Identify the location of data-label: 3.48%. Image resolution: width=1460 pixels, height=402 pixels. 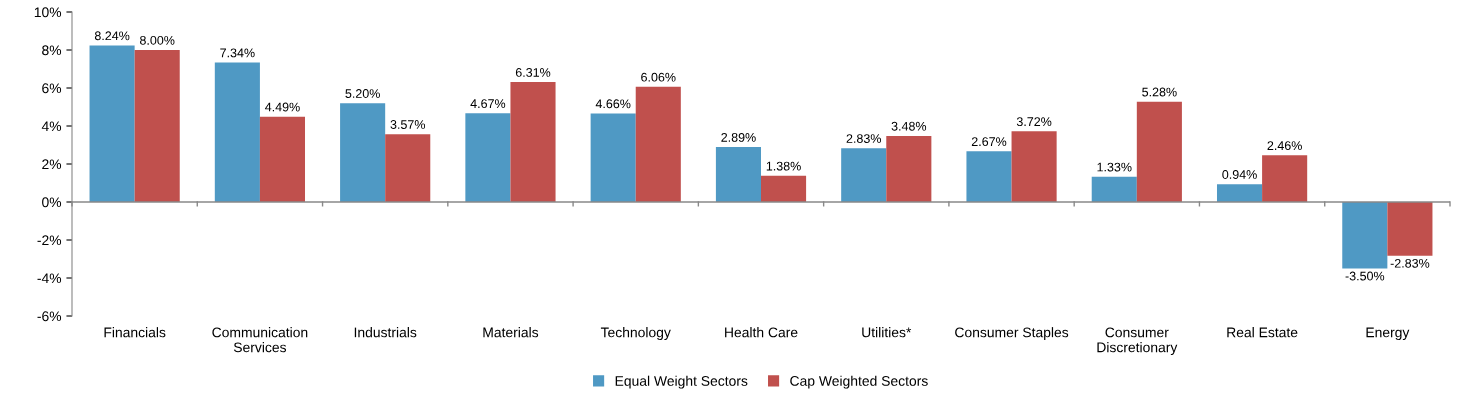
(909, 126).